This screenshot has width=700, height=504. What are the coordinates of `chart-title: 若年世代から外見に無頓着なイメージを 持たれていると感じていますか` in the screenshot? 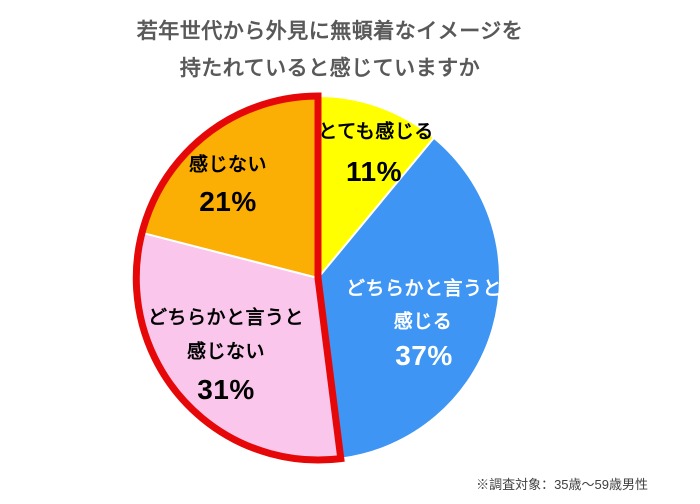 It's located at (330, 50).